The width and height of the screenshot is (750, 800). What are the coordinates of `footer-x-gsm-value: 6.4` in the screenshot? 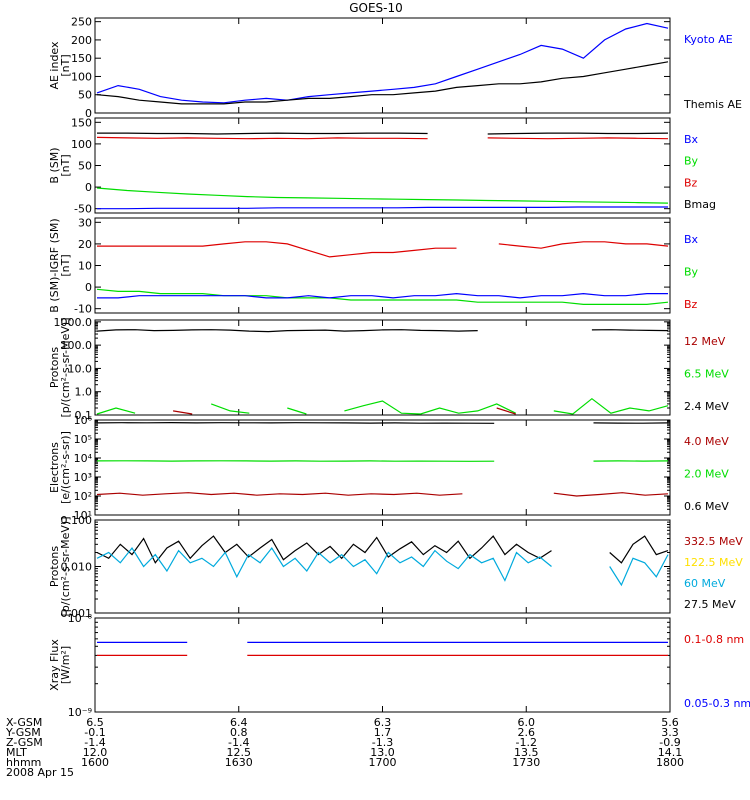 It's located at (239, 722).